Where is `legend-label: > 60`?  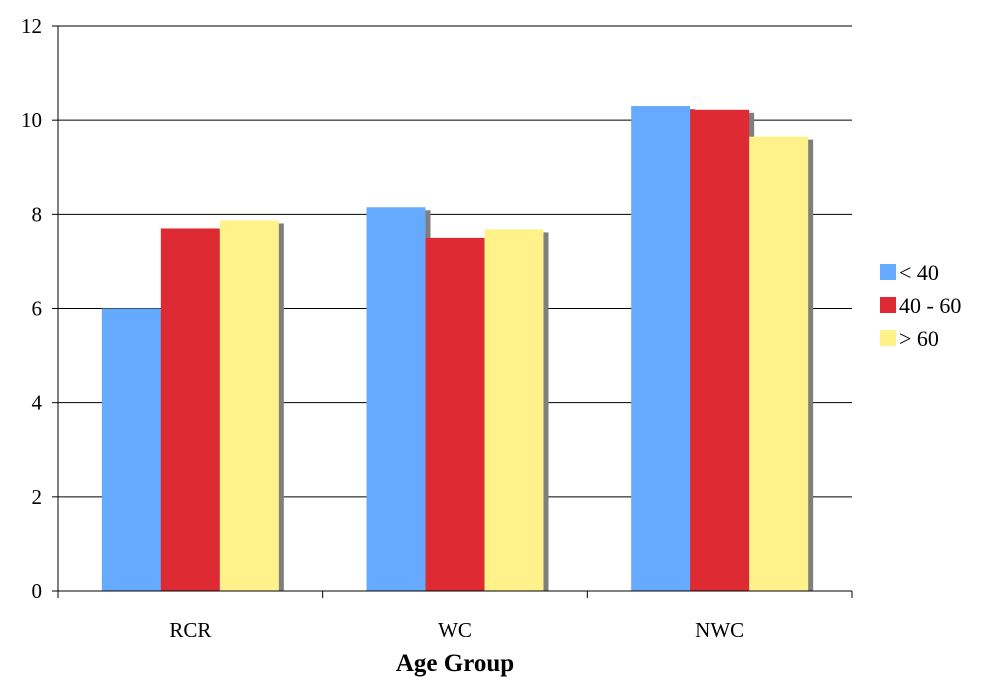 legend-label: > 60 is located at coordinates (919, 338).